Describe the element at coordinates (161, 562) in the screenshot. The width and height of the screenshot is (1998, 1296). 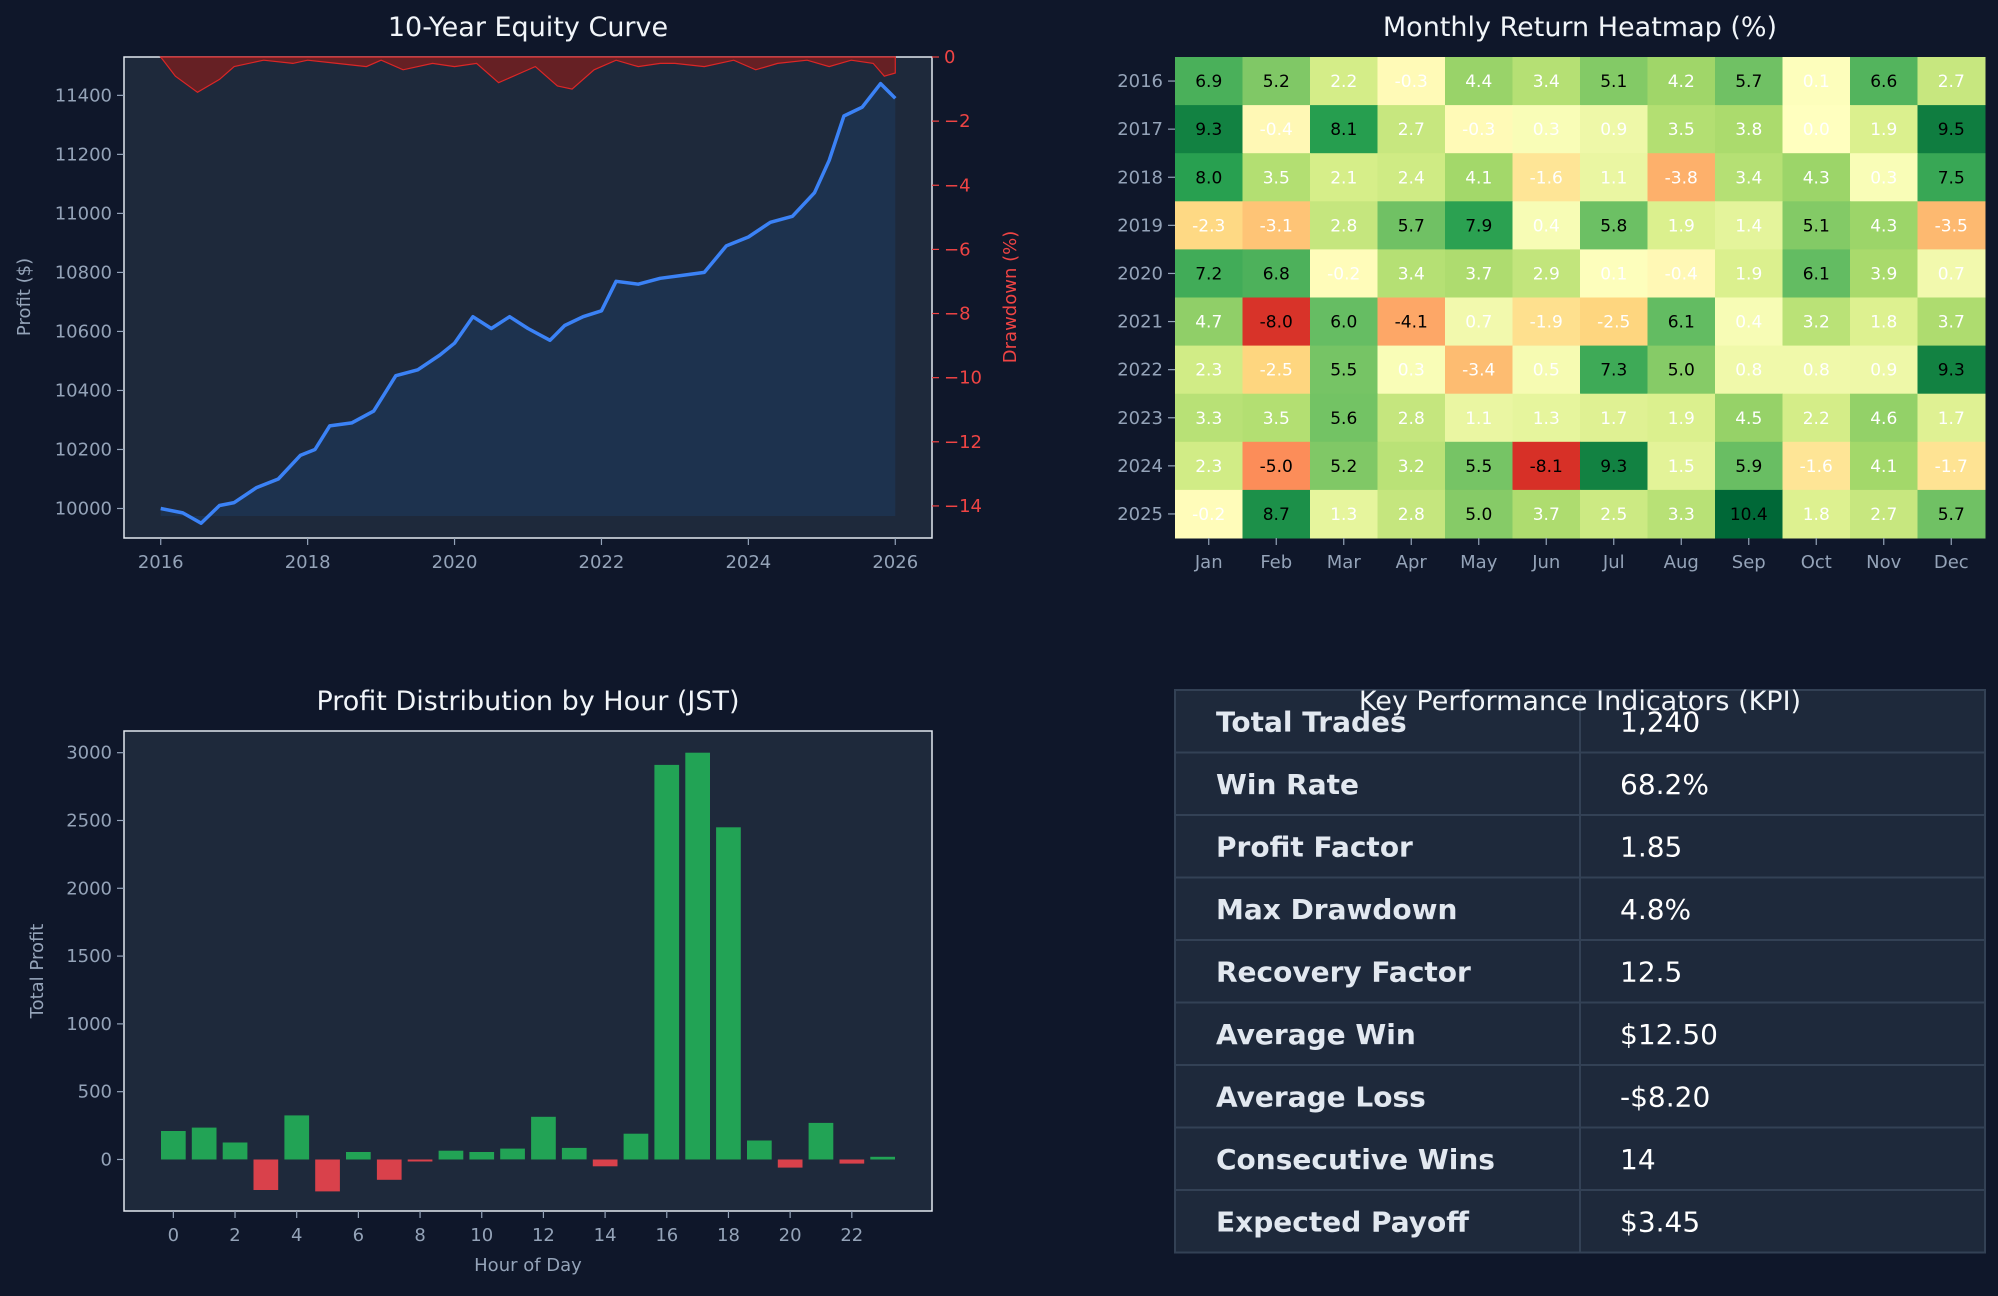
I see `equity-x-tick-label: 2016` at that location.